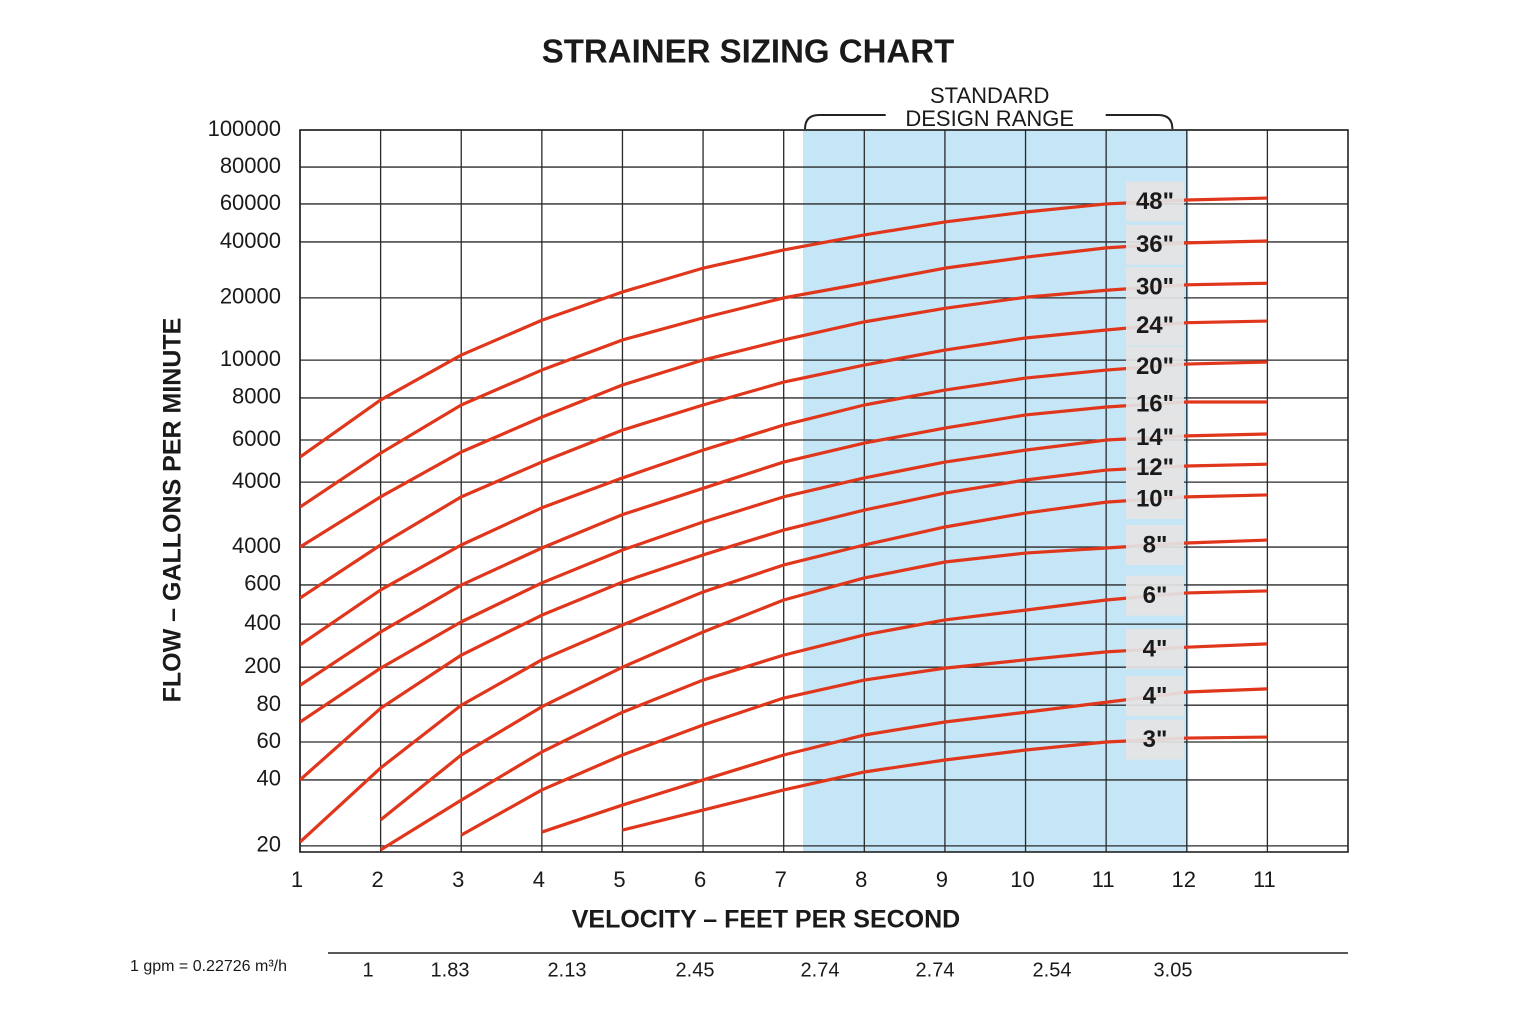 This screenshot has width=1536, height=1024. I want to click on conversion-value: 2.13, so click(567, 970).